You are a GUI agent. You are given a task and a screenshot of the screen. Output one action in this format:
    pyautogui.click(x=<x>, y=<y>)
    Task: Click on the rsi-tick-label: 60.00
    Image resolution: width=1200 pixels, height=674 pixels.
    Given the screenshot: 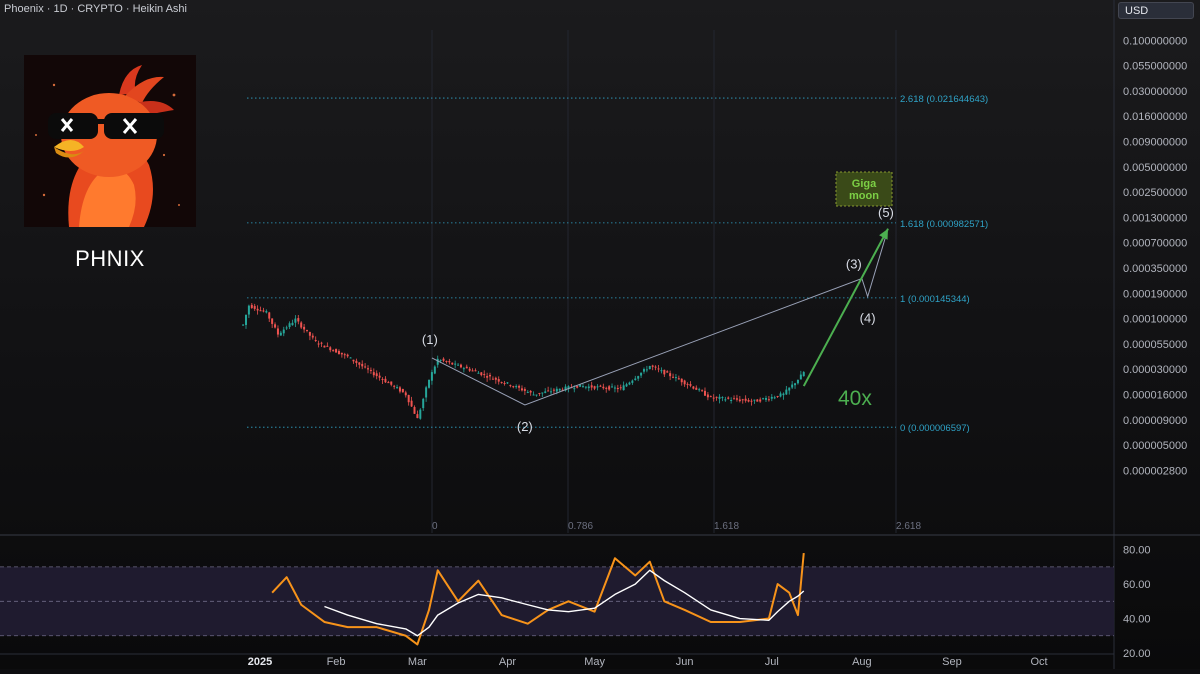 What is the action you would take?
    pyautogui.click(x=1137, y=585)
    